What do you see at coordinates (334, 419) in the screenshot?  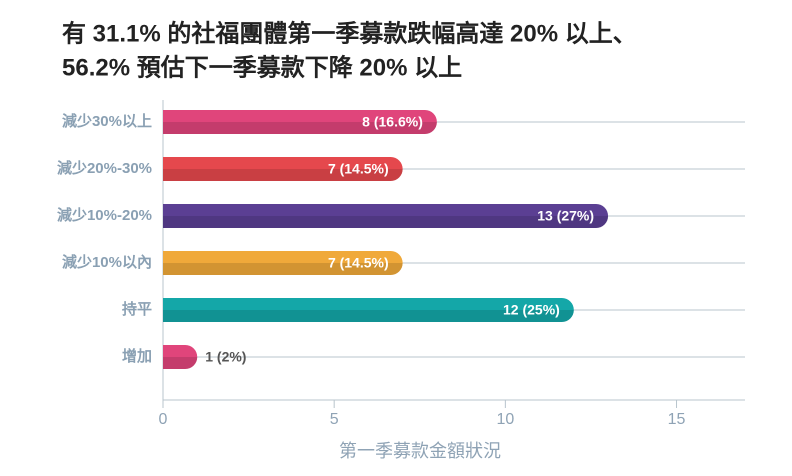 I see `x-tick-label: 5` at bounding box center [334, 419].